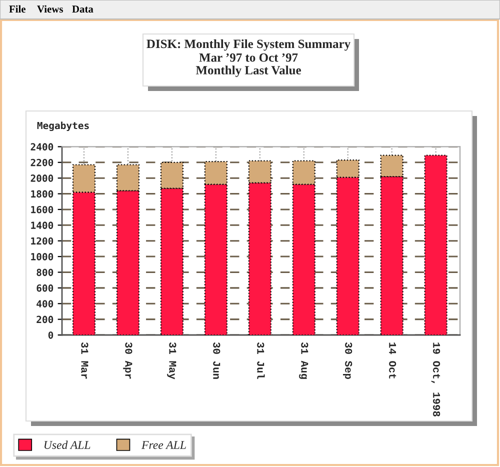 This screenshot has height=467, width=500. Describe the element at coordinates (83, 9) in the screenshot. I see `text: Data` at that location.